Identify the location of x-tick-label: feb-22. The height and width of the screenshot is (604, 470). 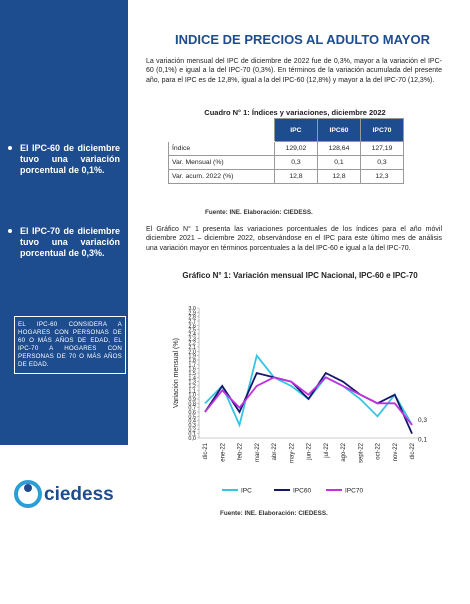
(241, 451).